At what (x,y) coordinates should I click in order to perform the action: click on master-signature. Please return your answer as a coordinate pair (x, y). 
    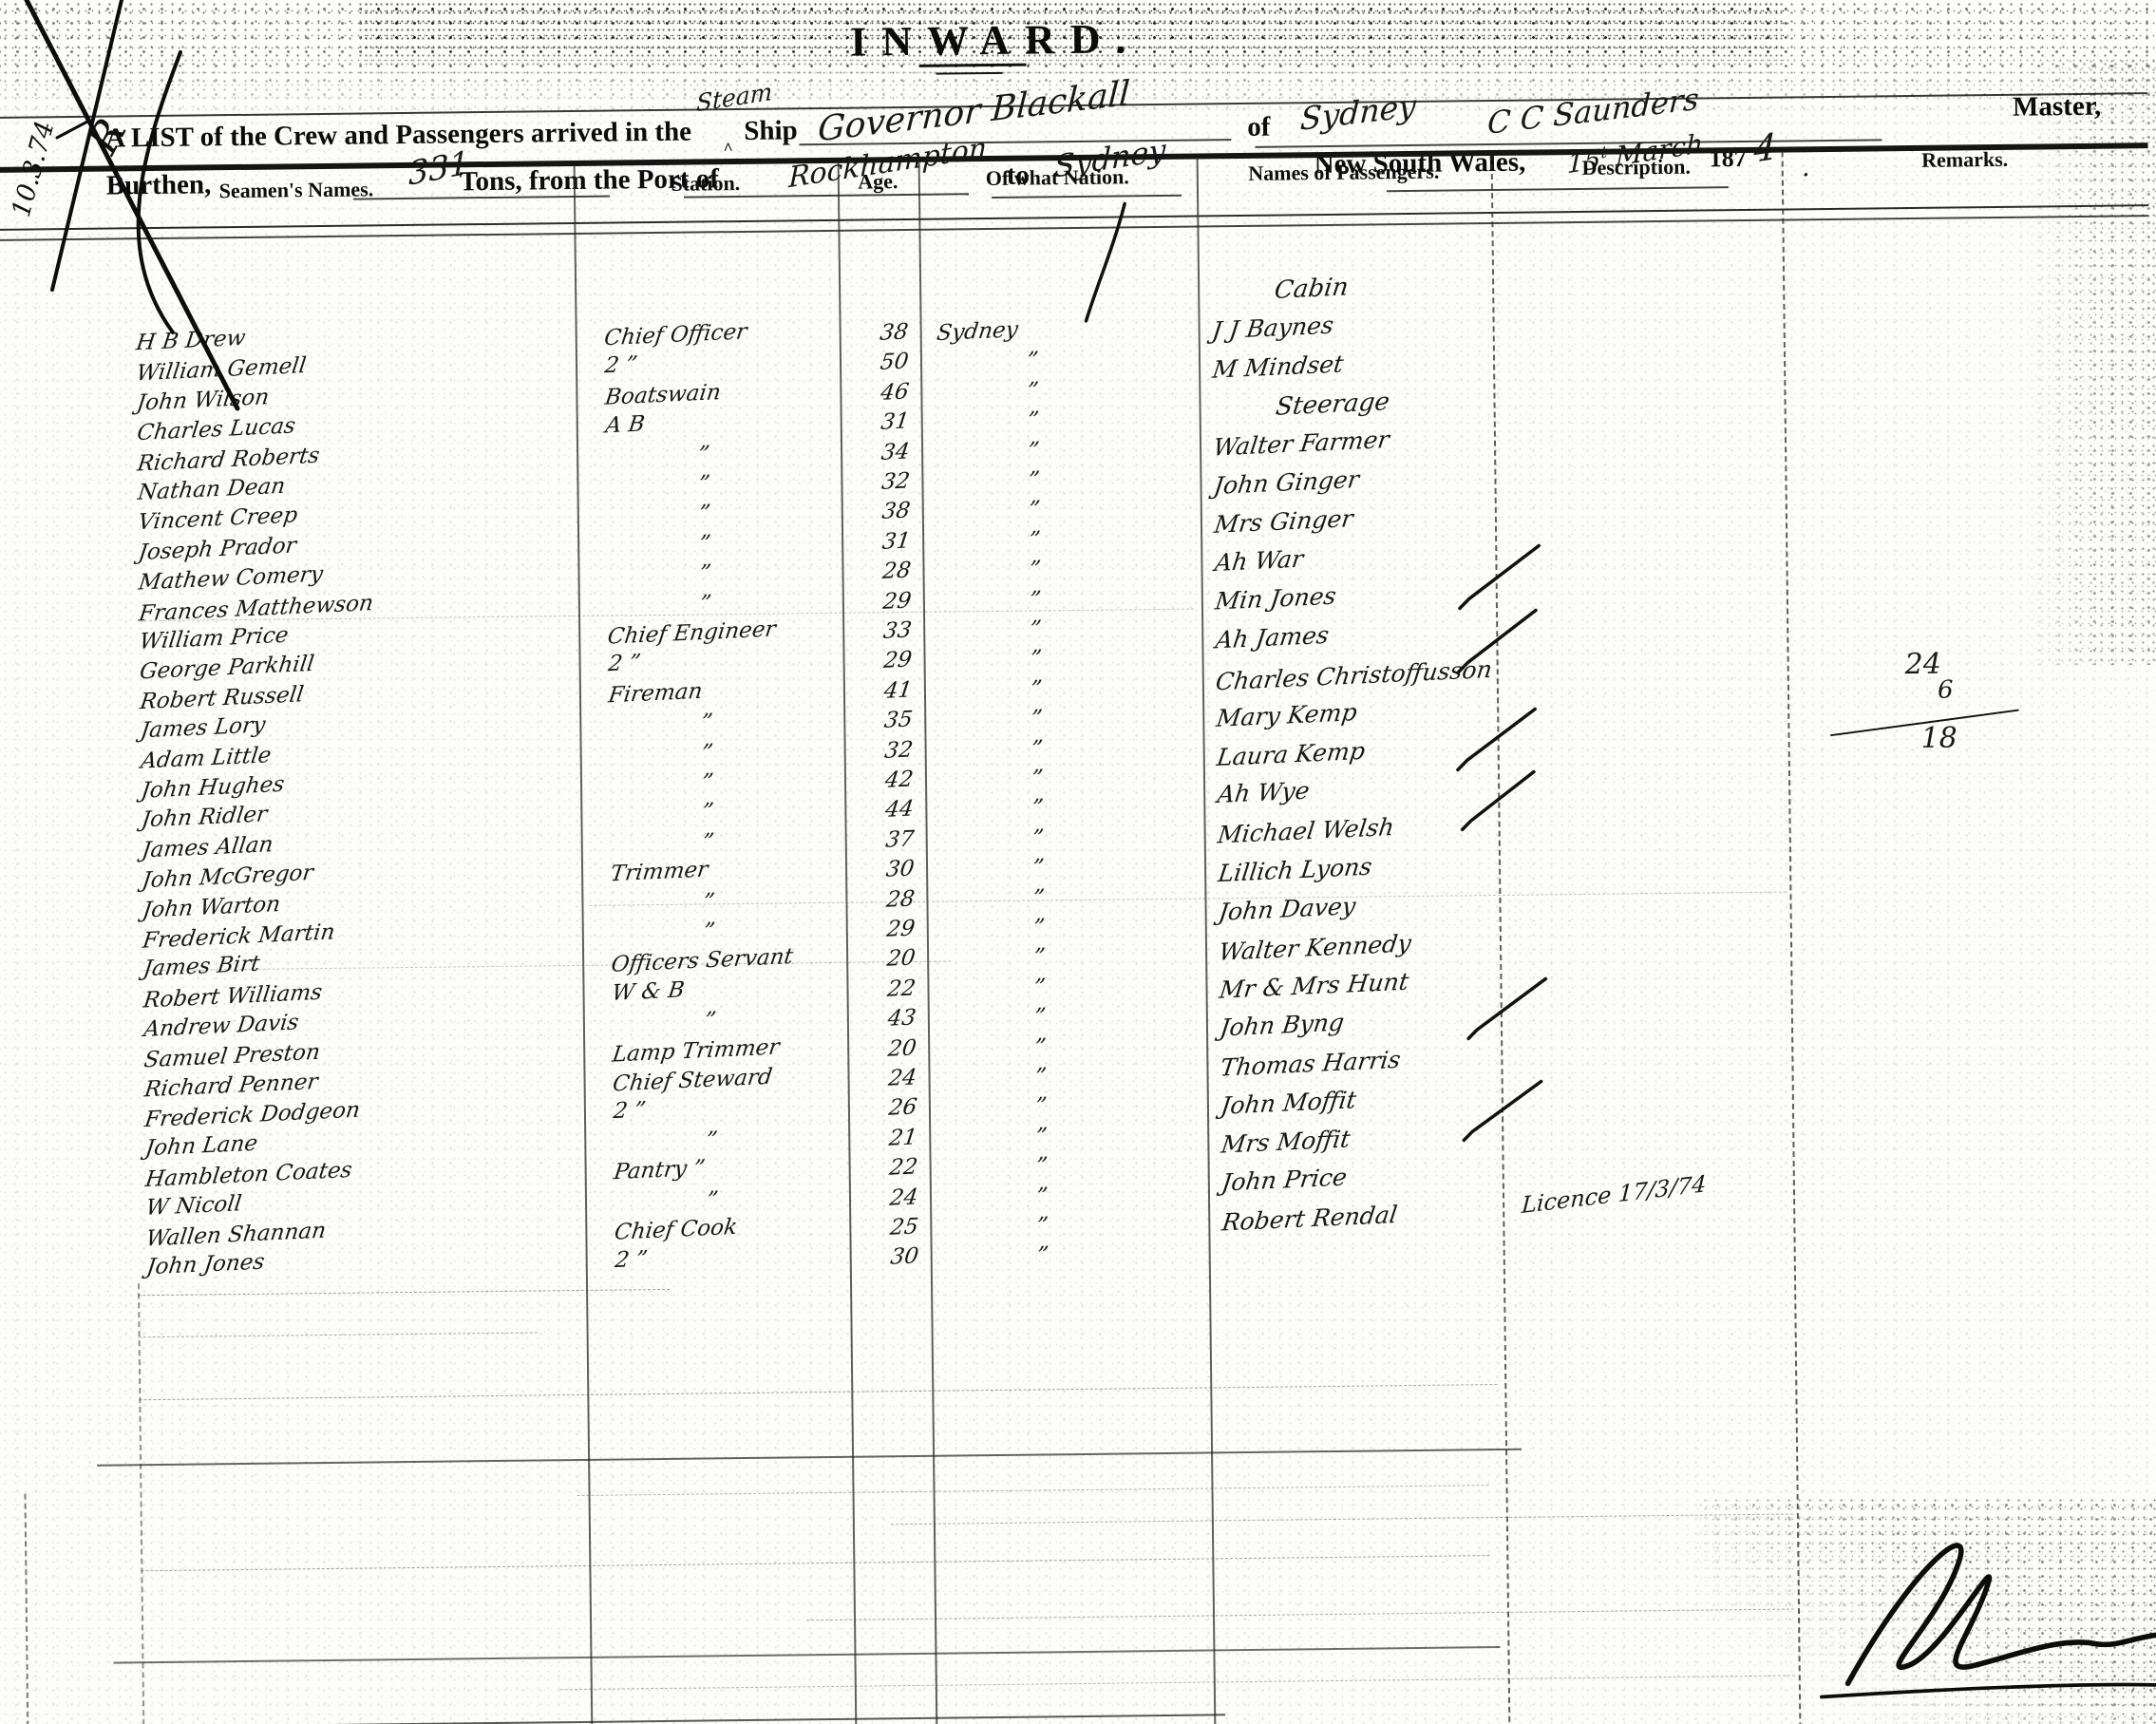
    Looking at the image, I should click on (1988, 1621).